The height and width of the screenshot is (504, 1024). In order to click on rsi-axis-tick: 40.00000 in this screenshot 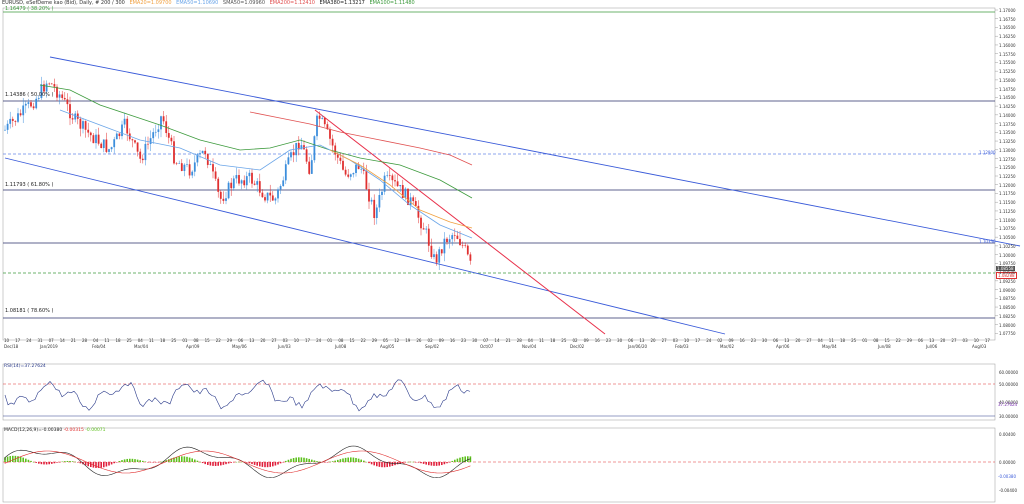, I will do `click(1009, 402)`.